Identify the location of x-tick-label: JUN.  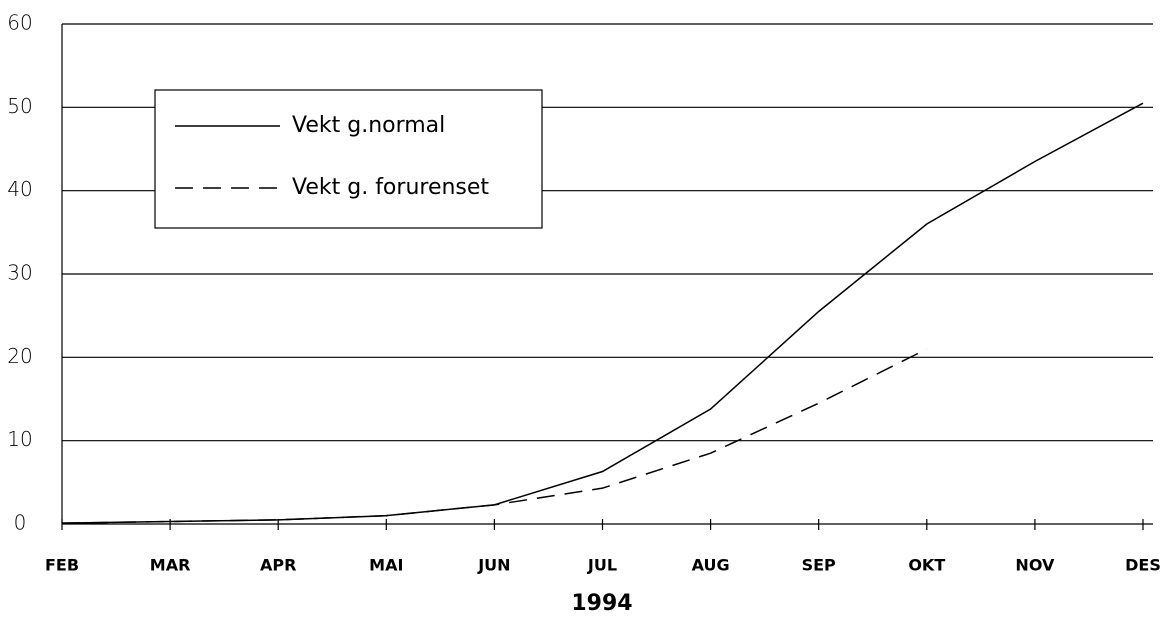
(493, 565).